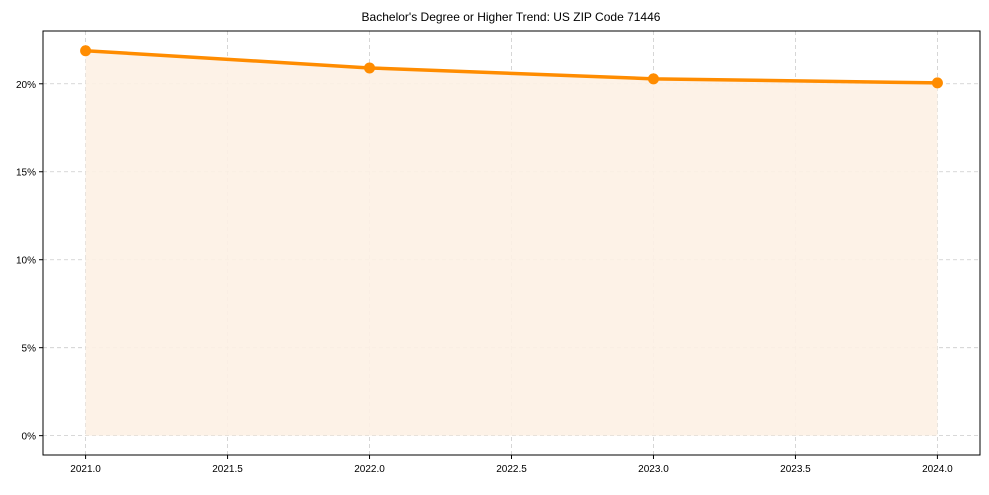 The height and width of the screenshot is (495, 989). I want to click on x-tick-label: 2021.5, so click(227, 469).